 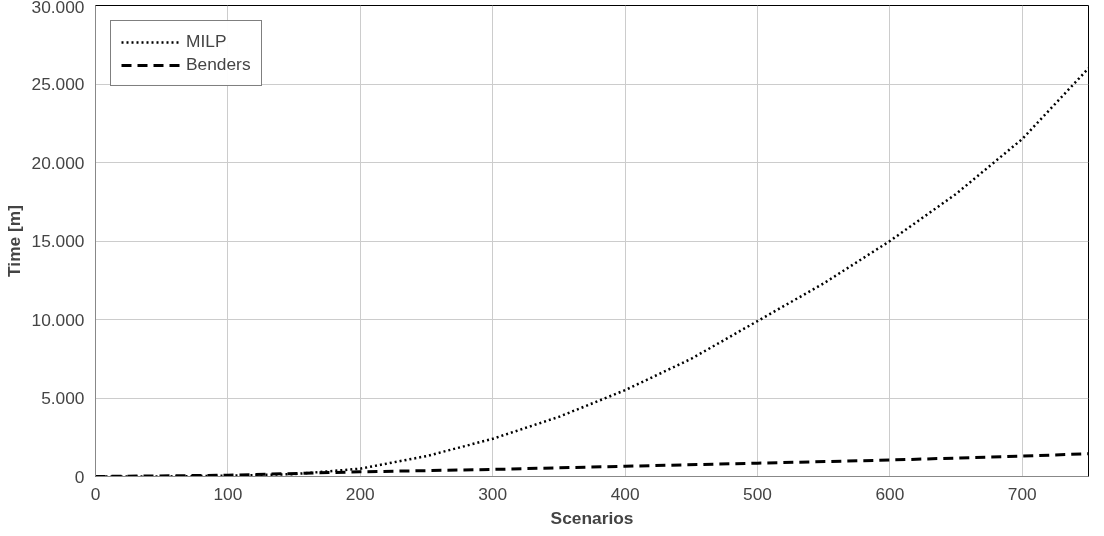 What do you see at coordinates (757, 493) in the screenshot?
I see `x-tick-label: 500` at bounding box center [757, 493].